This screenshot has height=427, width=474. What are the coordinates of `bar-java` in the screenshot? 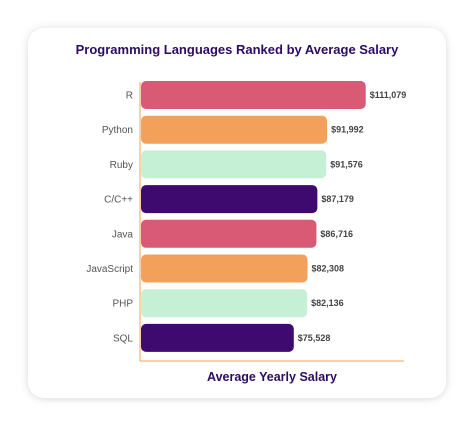 It's located at (229, 233).